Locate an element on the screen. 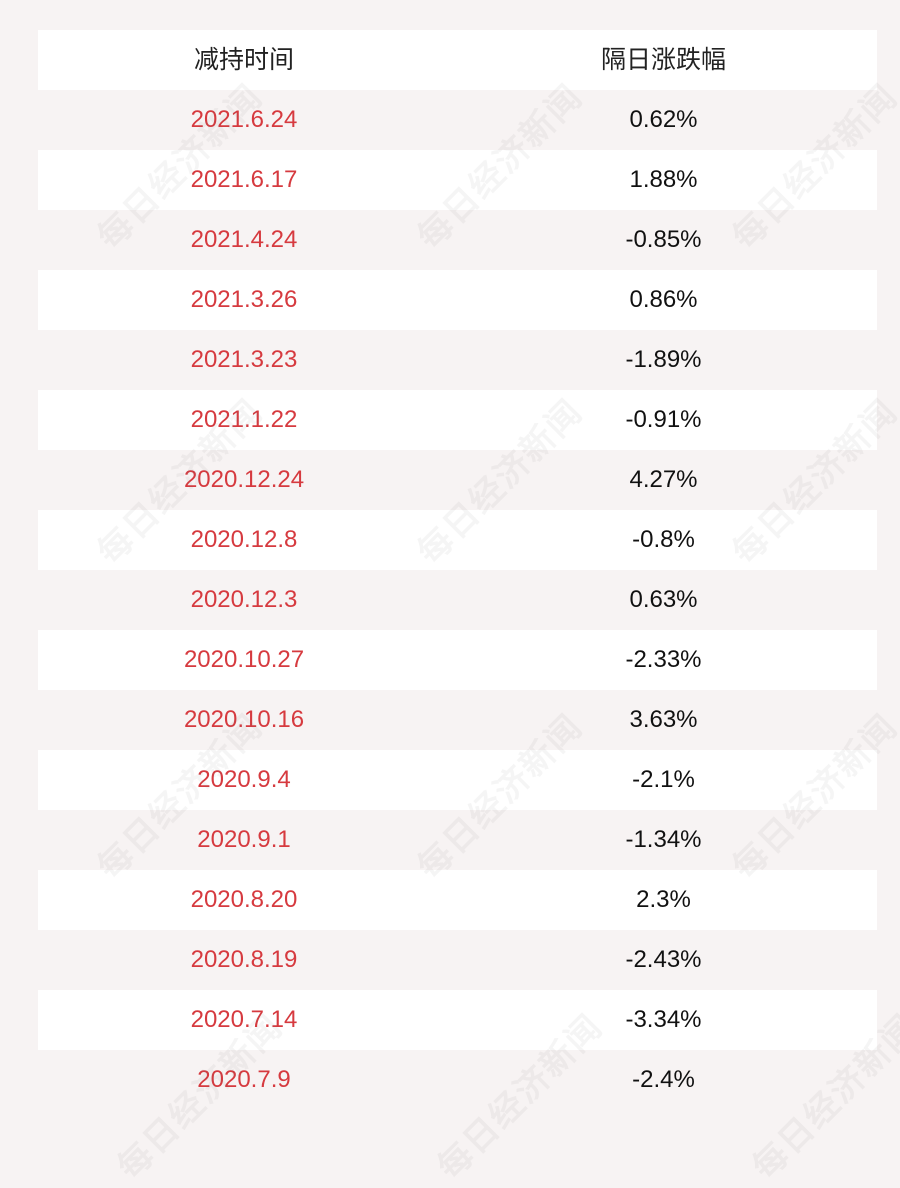 This screenshot has width=900, height=1188. table-row: 2020.9.4 -2.1% is located at coordinates (457, 780).